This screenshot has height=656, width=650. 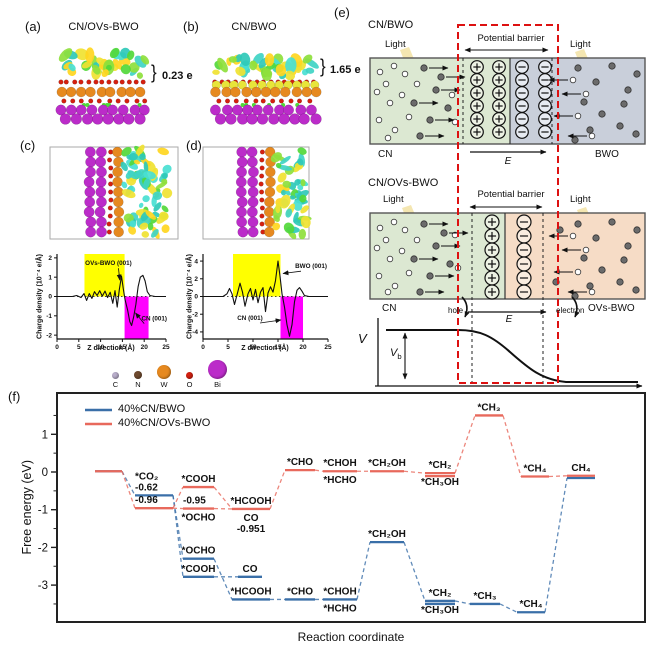 I want to click on f-xlabel: Reaction coordinate, so click(x=351, y=637).